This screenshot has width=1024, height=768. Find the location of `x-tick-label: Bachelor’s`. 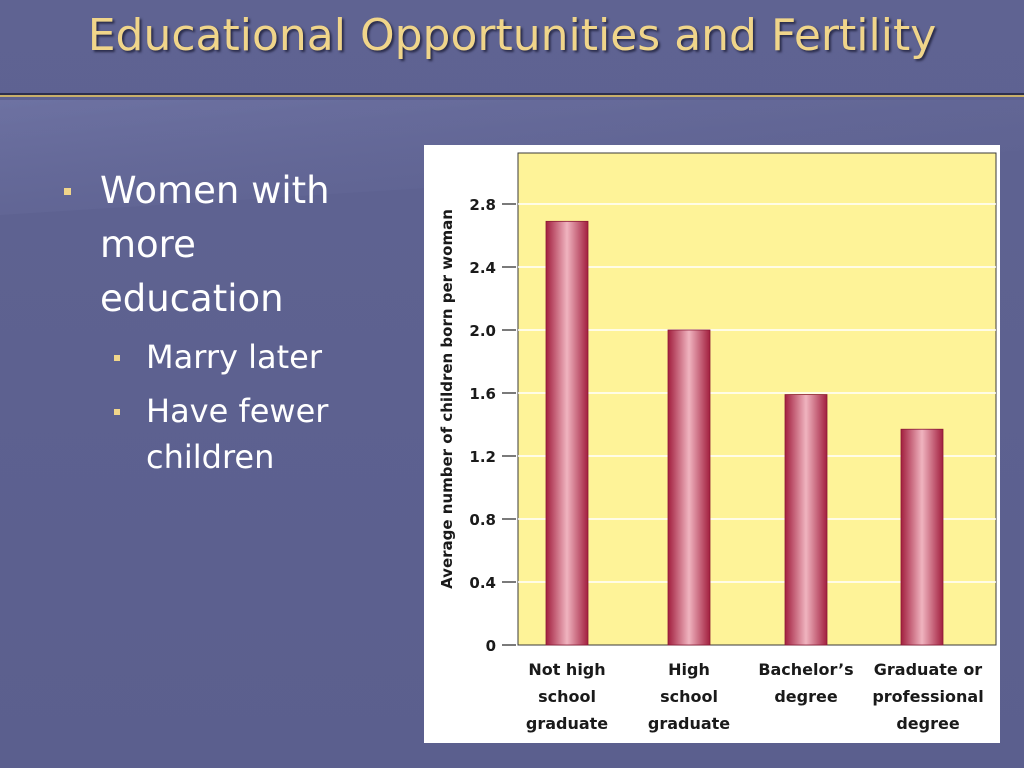

x-tick-label: Bachelor’s is located at coordinates (805, 669).